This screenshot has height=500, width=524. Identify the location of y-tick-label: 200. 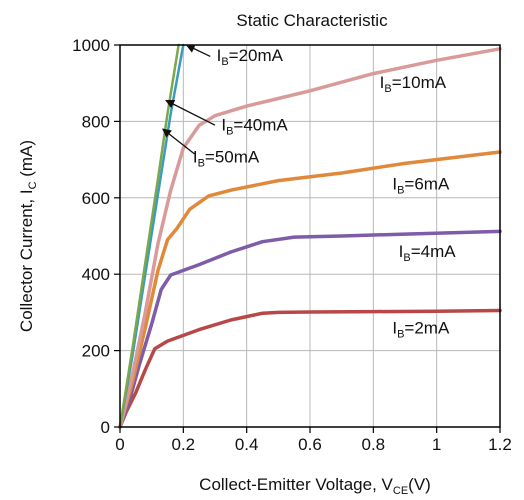
(96, 351).